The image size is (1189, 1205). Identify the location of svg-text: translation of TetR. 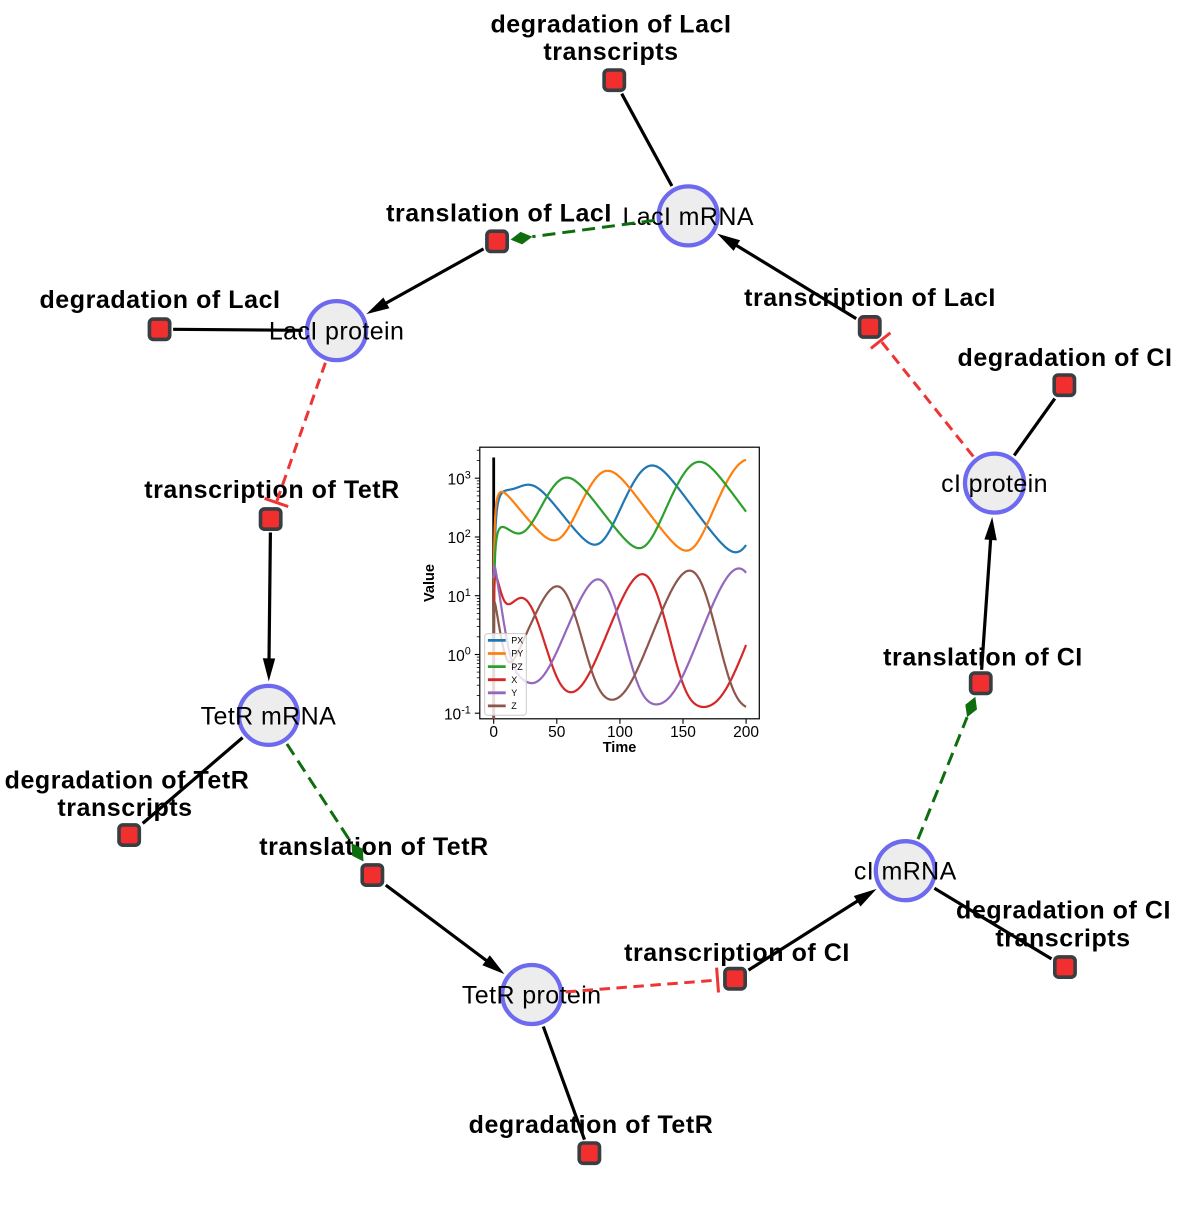
(373, 847).